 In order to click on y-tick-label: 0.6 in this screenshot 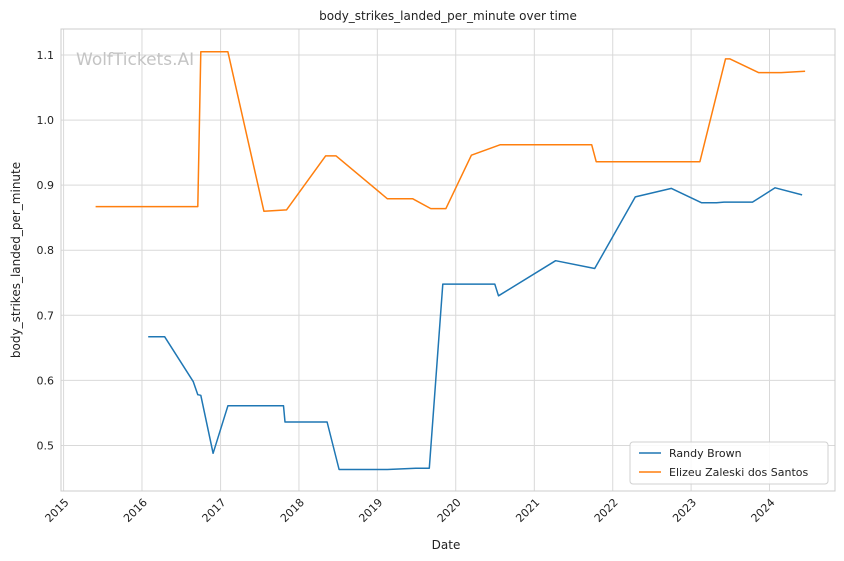, I will do `click(46, 380)`.